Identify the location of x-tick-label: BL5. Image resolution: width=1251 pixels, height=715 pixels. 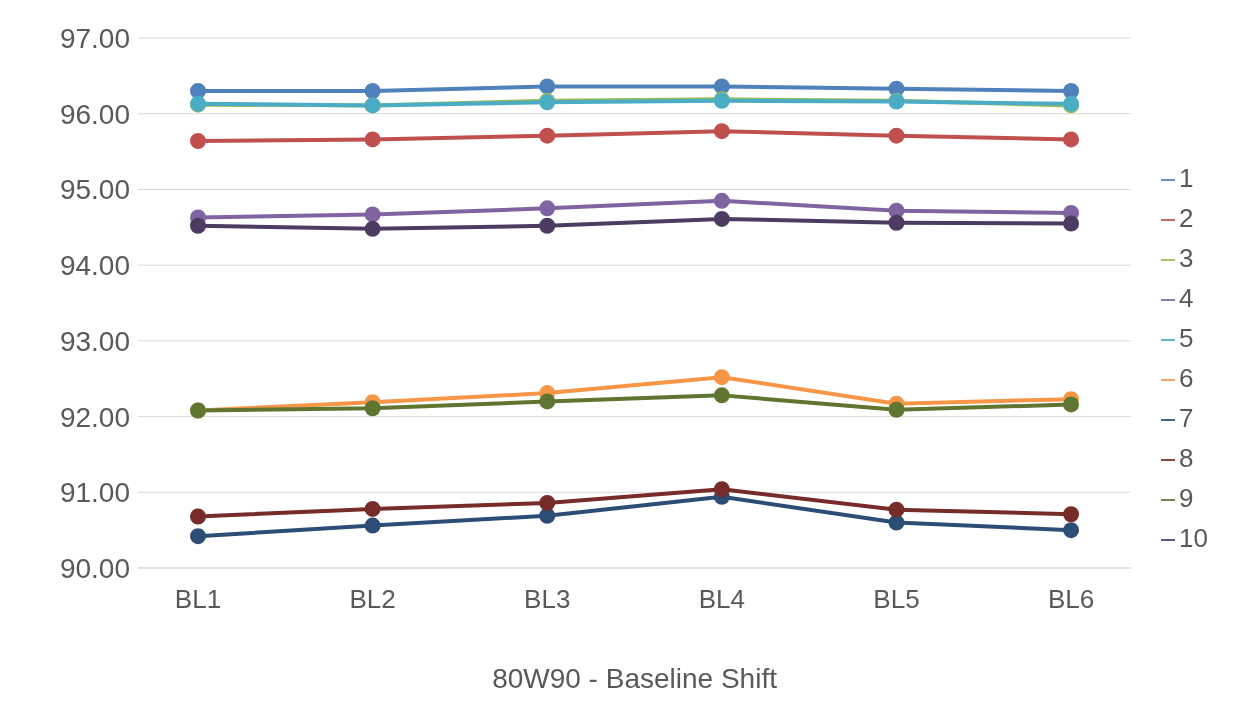
(896, 599).